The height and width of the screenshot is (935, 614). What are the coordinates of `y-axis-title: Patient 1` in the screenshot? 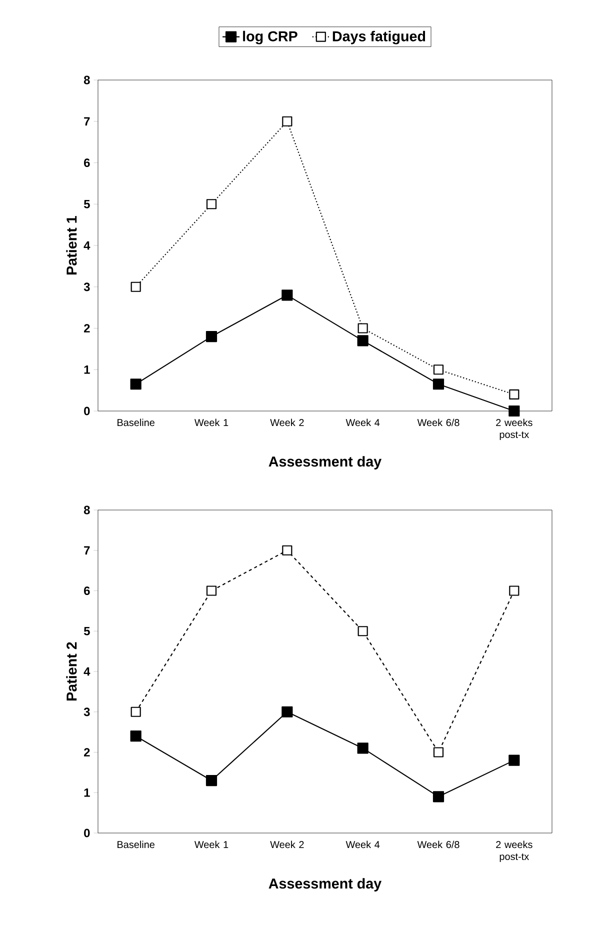 It's located at (71, 245).